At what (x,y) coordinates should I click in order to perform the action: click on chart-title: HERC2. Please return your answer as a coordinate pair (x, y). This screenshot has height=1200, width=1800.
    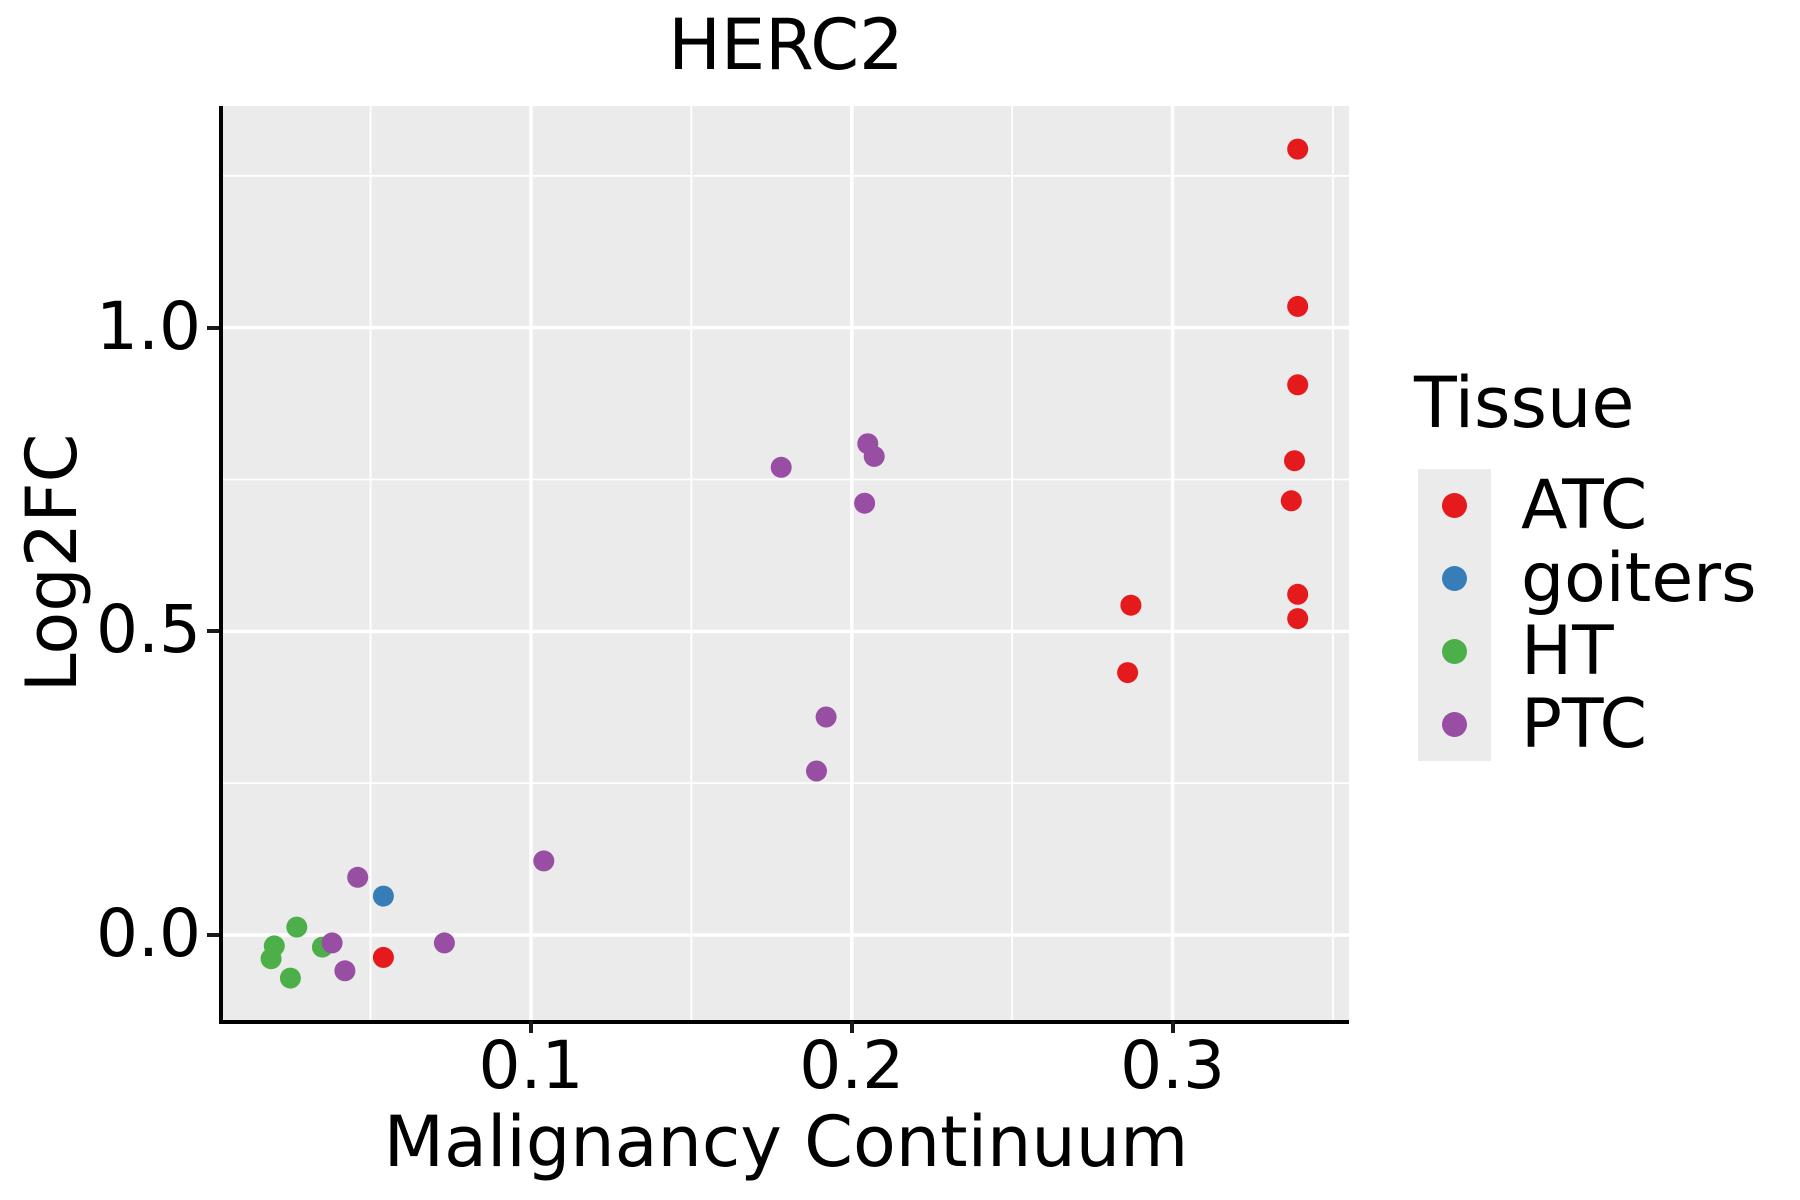
    Looking at the image, I should click on (786, 45).